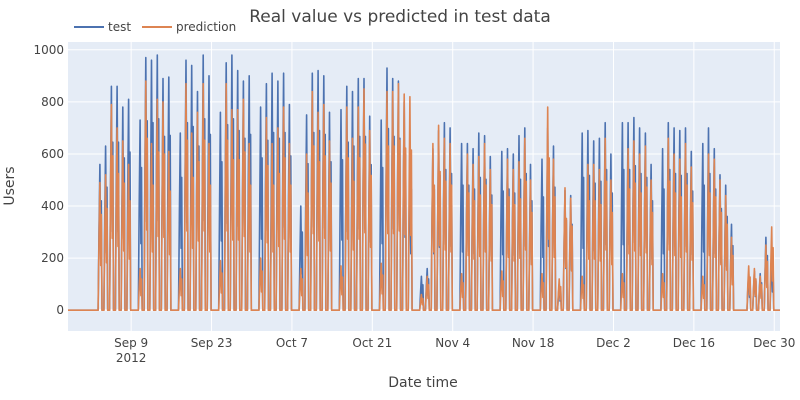  What do you see at coordinates (52, 154) in the screenshot?
I see `y-tick-label: 600` at bounding box center [52, 154].